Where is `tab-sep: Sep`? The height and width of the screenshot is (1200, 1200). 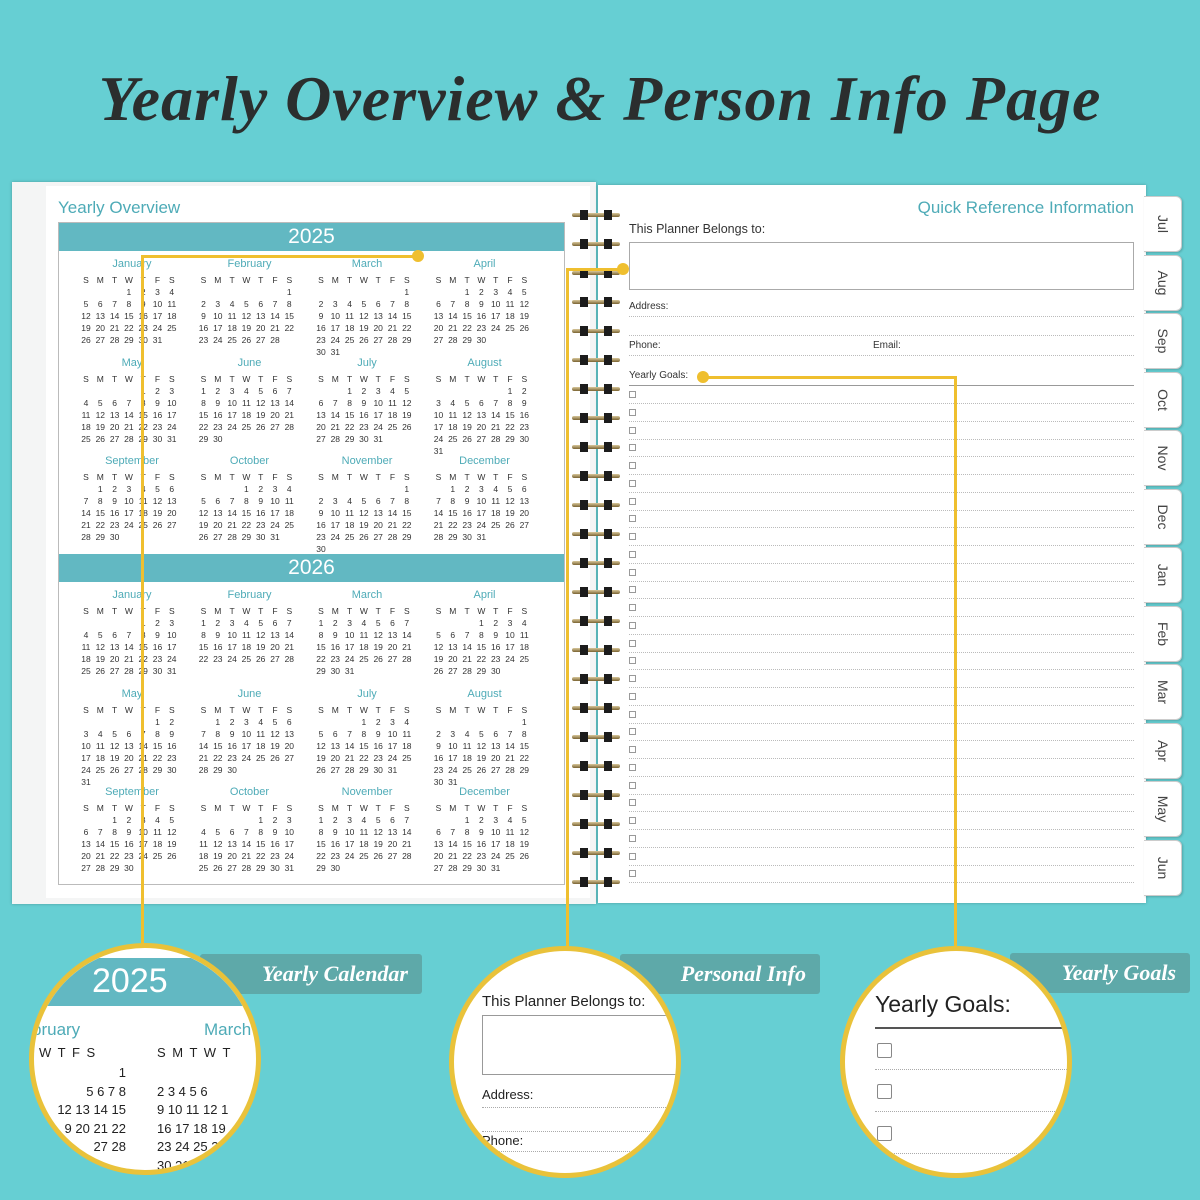
tab-sep: Sep is located at coordinates (1163, 341).